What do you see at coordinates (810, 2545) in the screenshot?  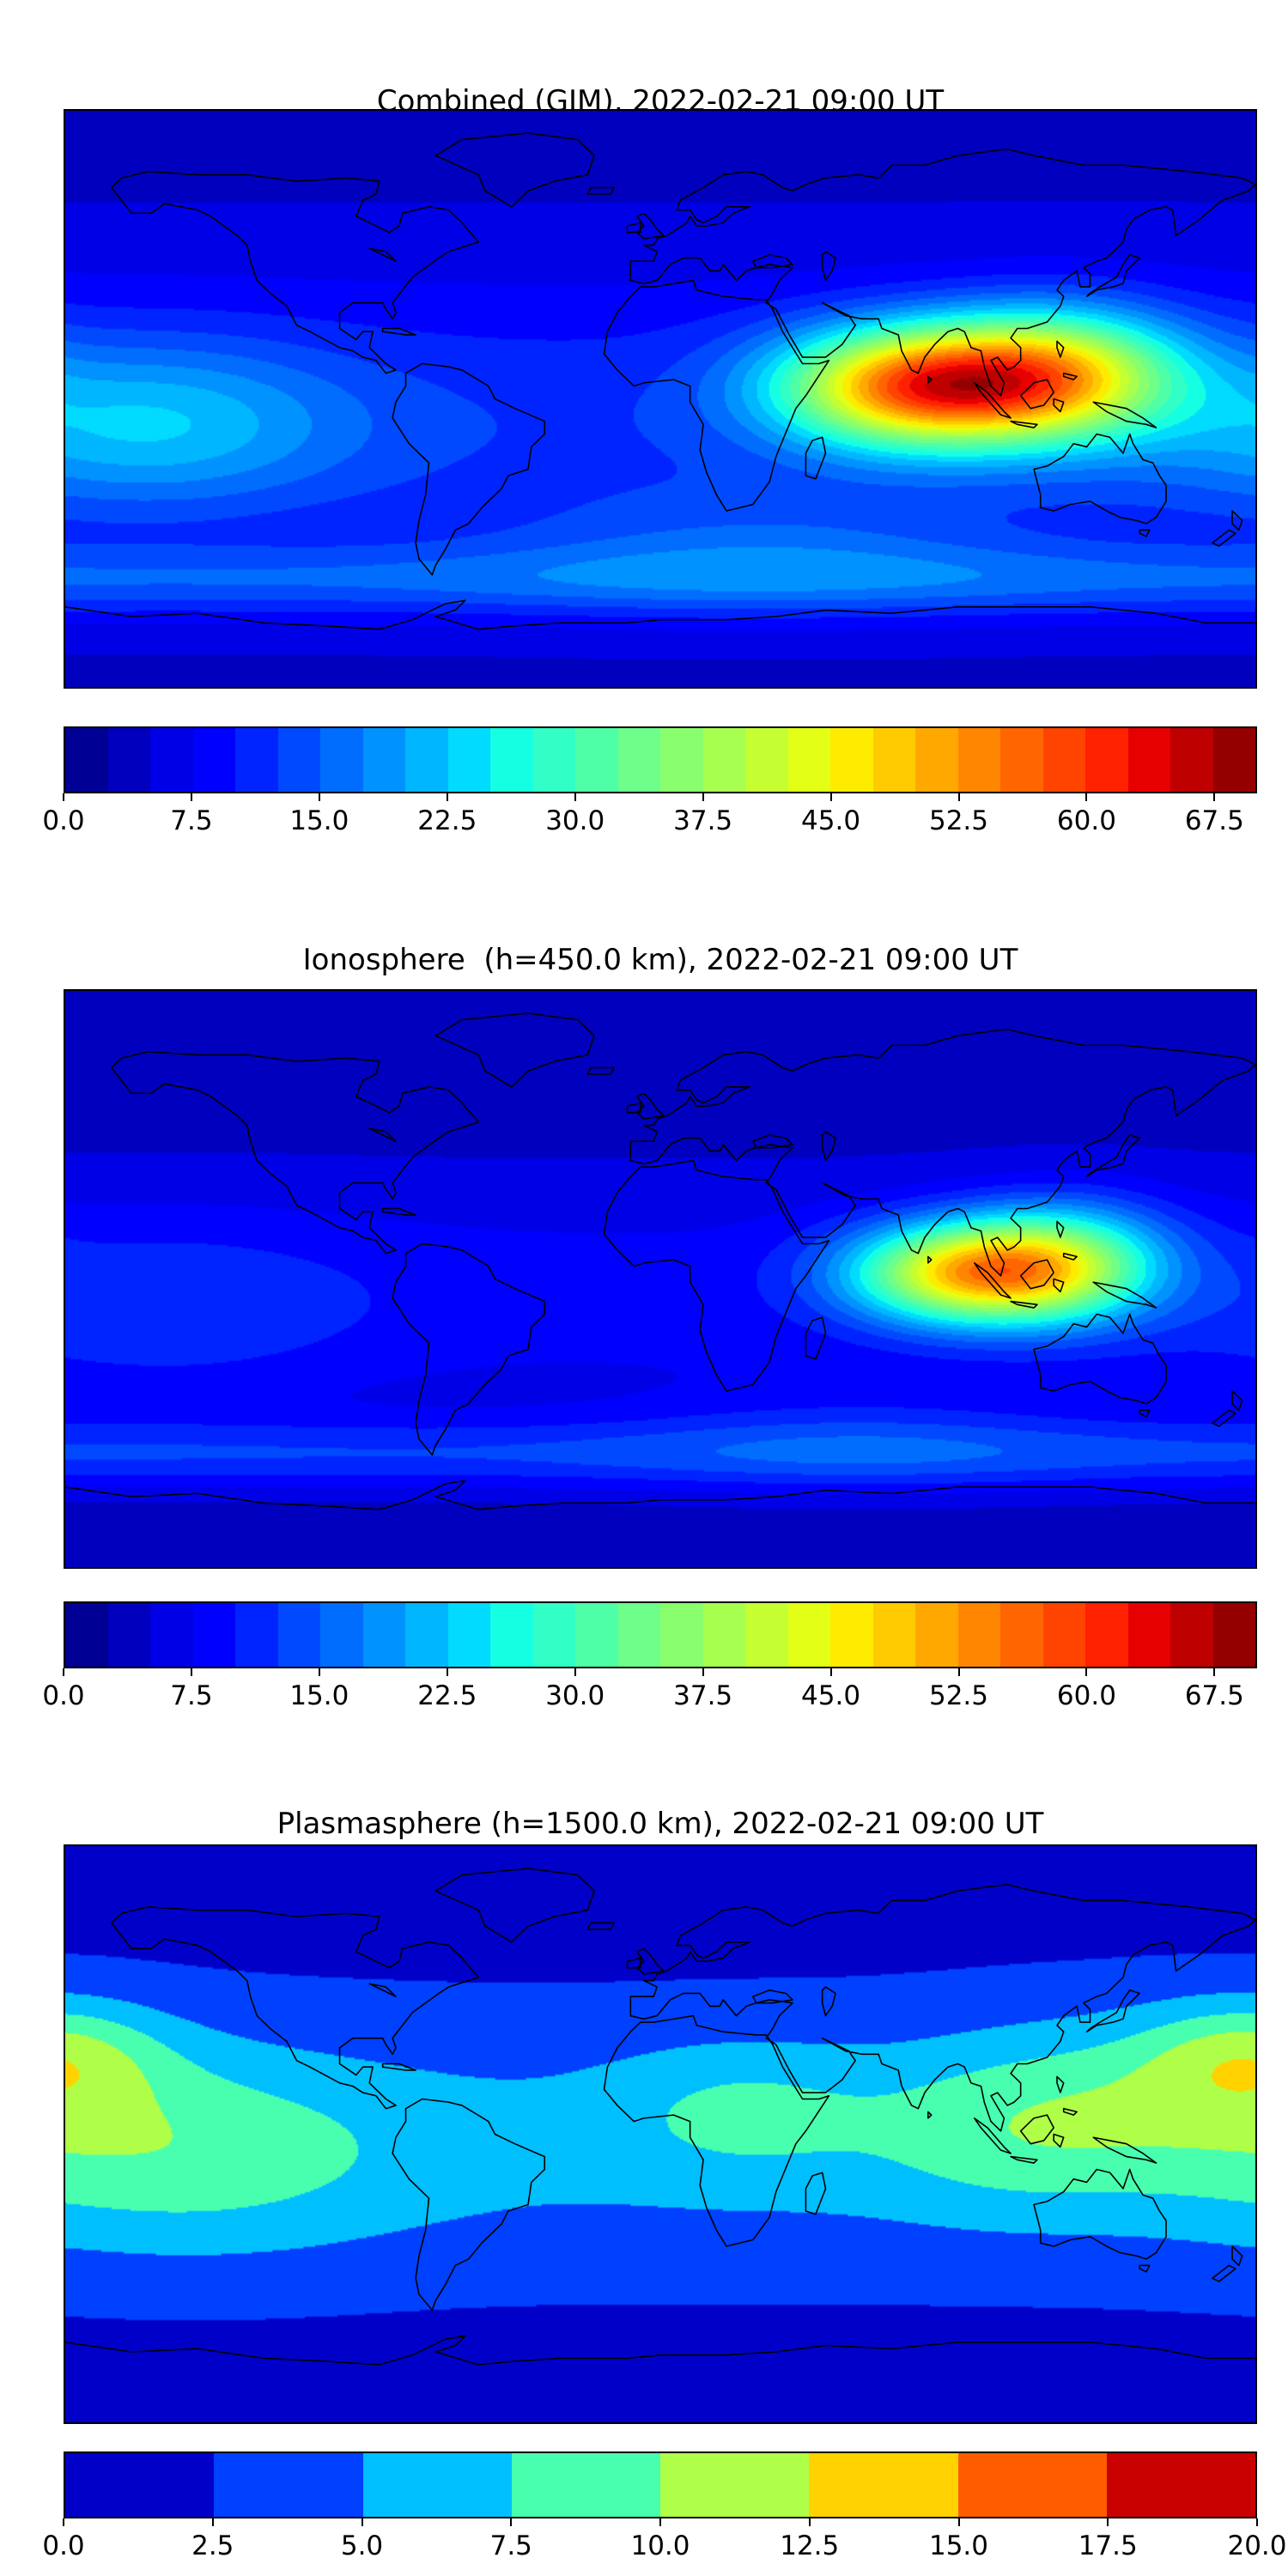 I see `colorbar-tick-label: 12.5` at bounding box center [810, 2545].